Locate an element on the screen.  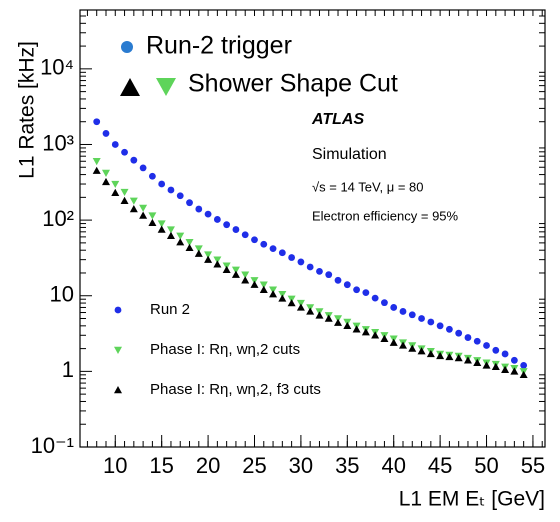
overlay-text: Run-2 trigger is located at coordinates (219, 46).